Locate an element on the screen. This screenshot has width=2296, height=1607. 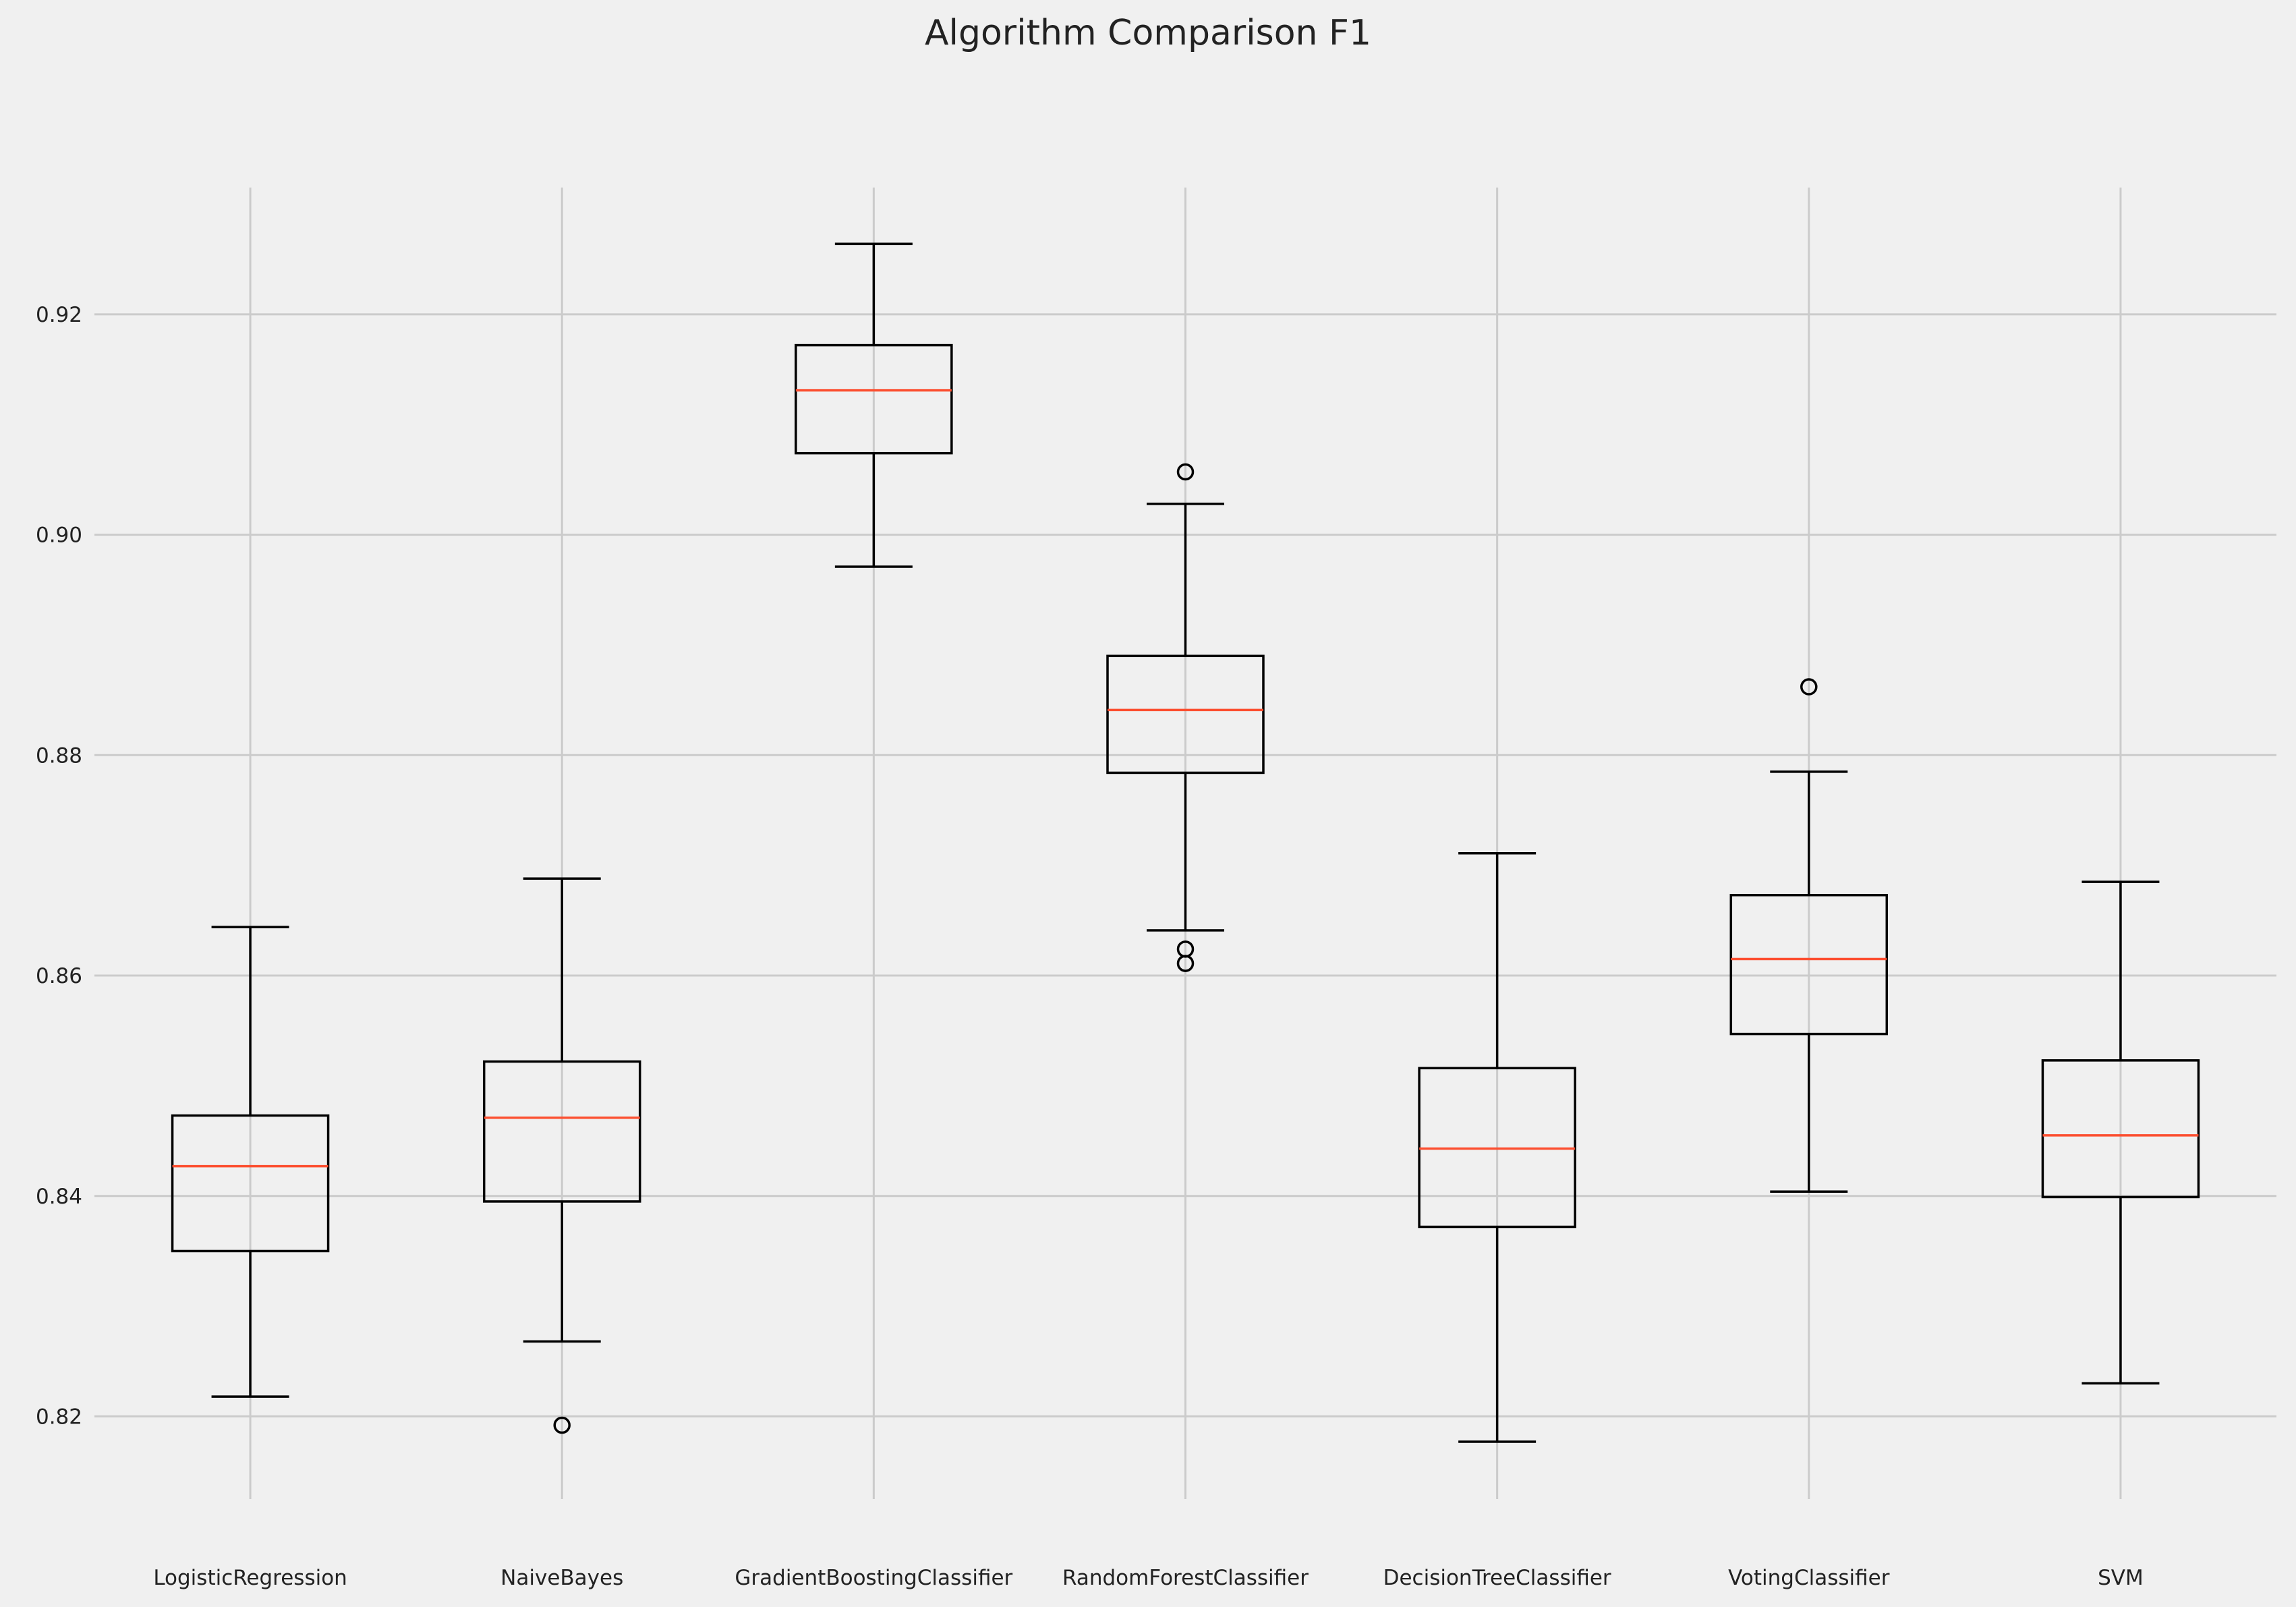
x-tick-label: LogisticRegression is located at coordinates (250, 1578).